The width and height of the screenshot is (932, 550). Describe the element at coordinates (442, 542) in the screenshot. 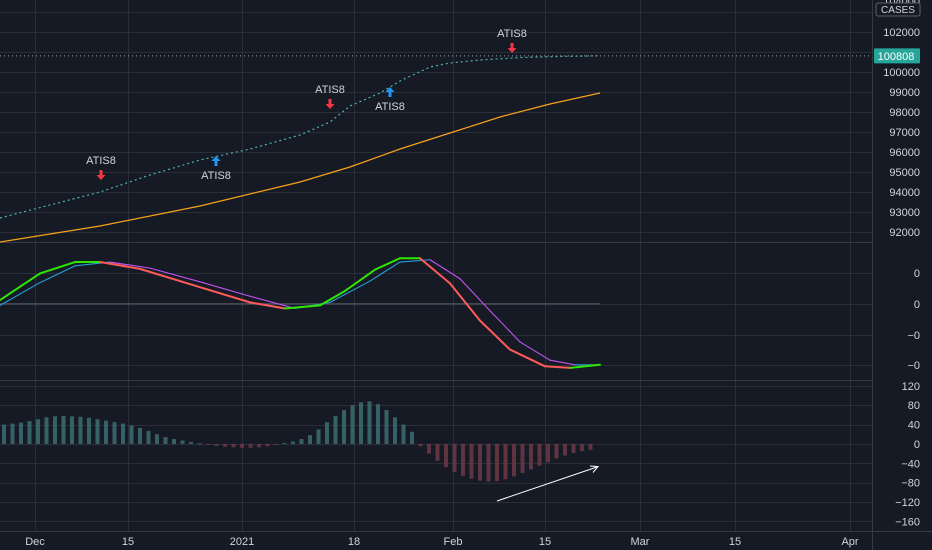

I see `time-axis: Dec 15 2021 18 Feb 15 Mar 15 Apr` at that location.